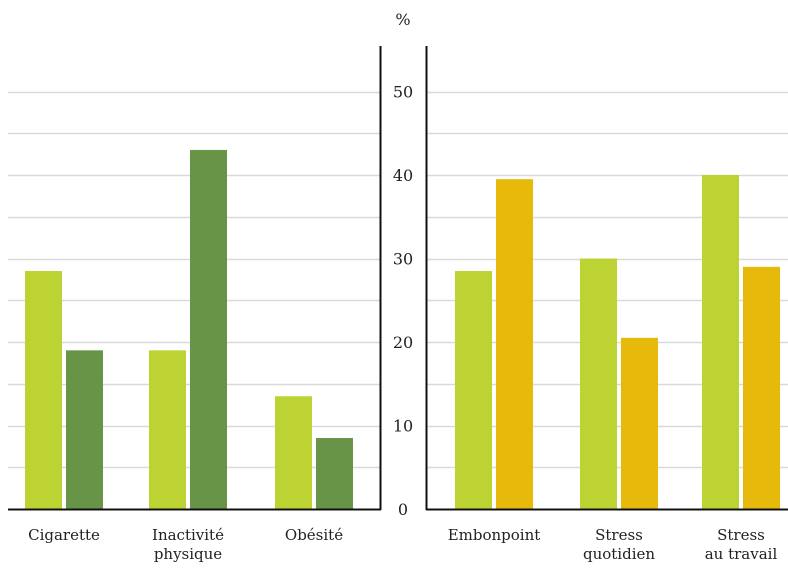 Image resolution: width=788 pixels, height=568 pixels. What do you see at coordinates (403, 342) in the screenshot?
I see `y-tick-label: 20` at bounding box center [403, 342].